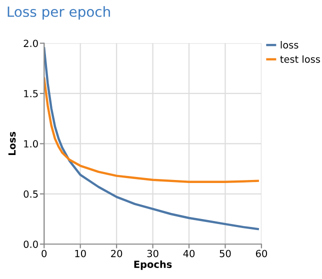 The width and height of the screenshot is (322, 279). What do you see at coordinates (44, 254) in the screenshot?
I see `x-tick-label: 0` at bounding box center [44, 254].